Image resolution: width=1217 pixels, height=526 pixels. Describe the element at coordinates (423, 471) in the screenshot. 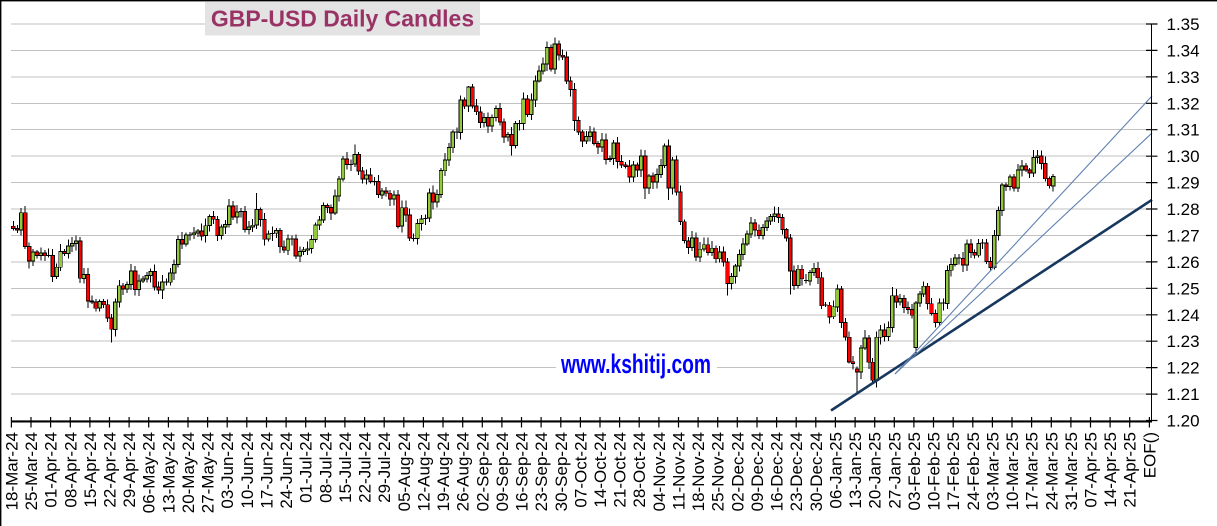

I see `svg-text: 12-Aug-24` at that location.